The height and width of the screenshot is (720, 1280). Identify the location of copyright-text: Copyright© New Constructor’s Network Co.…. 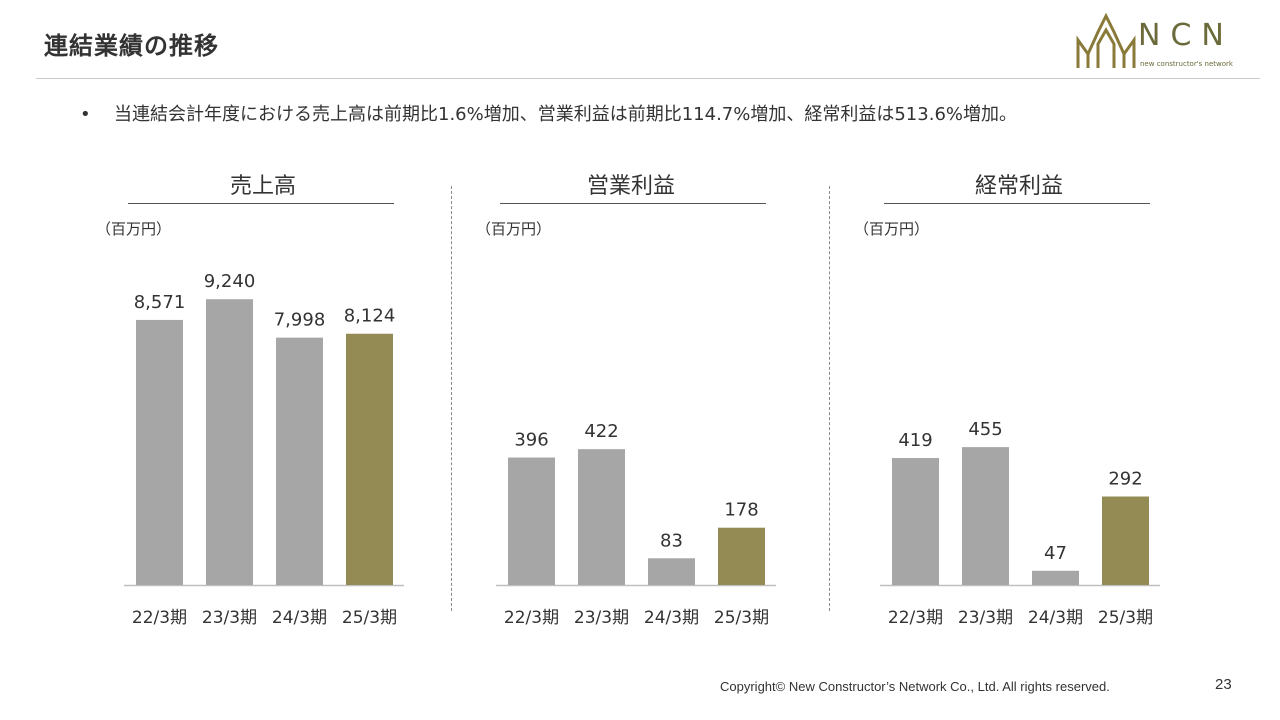
(915, 686).